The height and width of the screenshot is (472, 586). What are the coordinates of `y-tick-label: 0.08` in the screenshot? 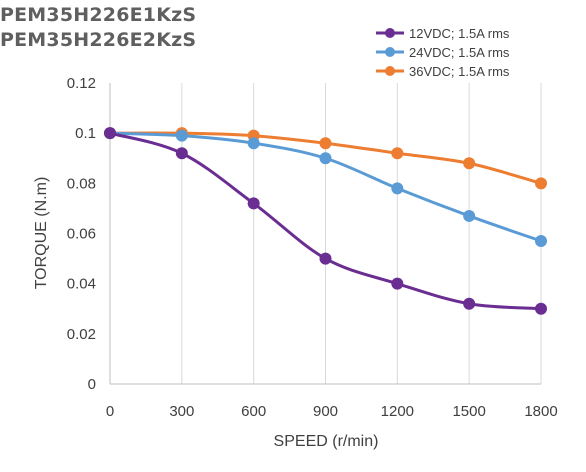 It's located at (81, 183).